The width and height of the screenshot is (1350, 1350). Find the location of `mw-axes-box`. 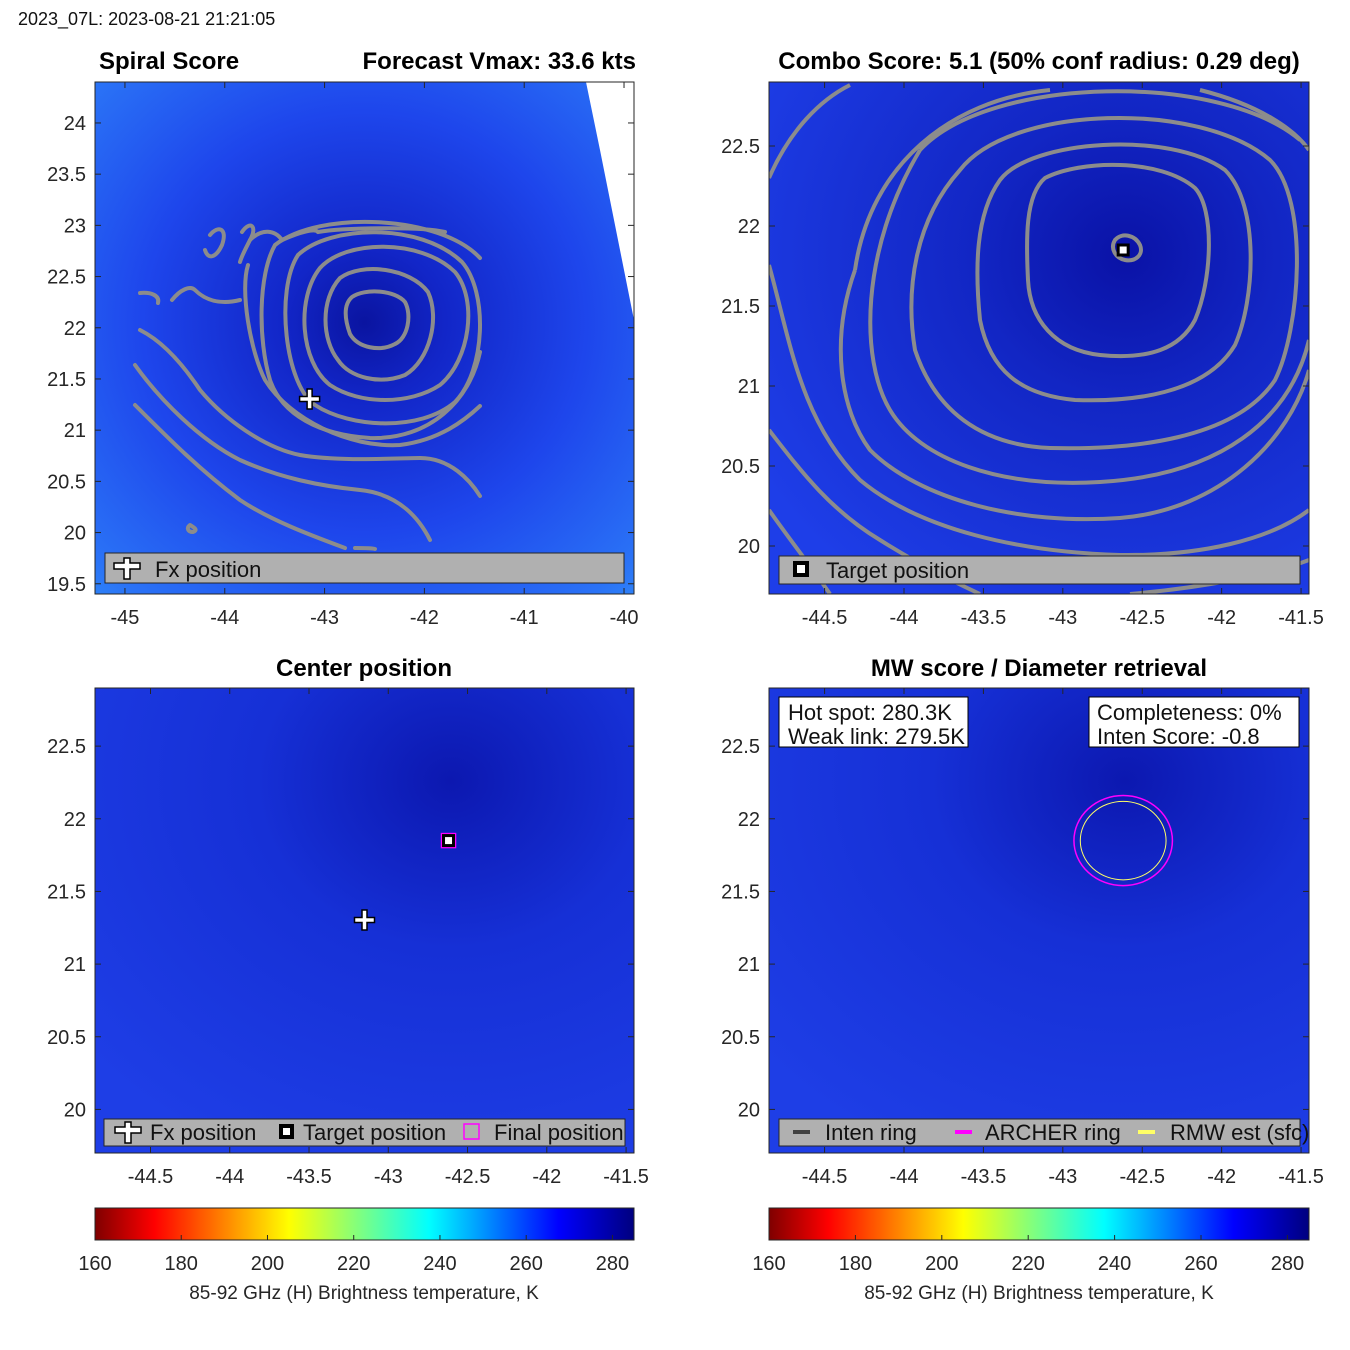

mw-axes-box is located at coordinates (1039, 920).